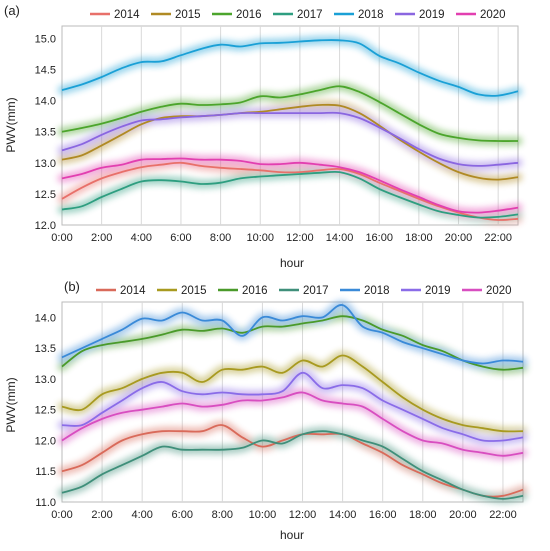  I want to click on legend-b: 2014 2015 2016 2017 2018 2019 2020, so click(304, 291).